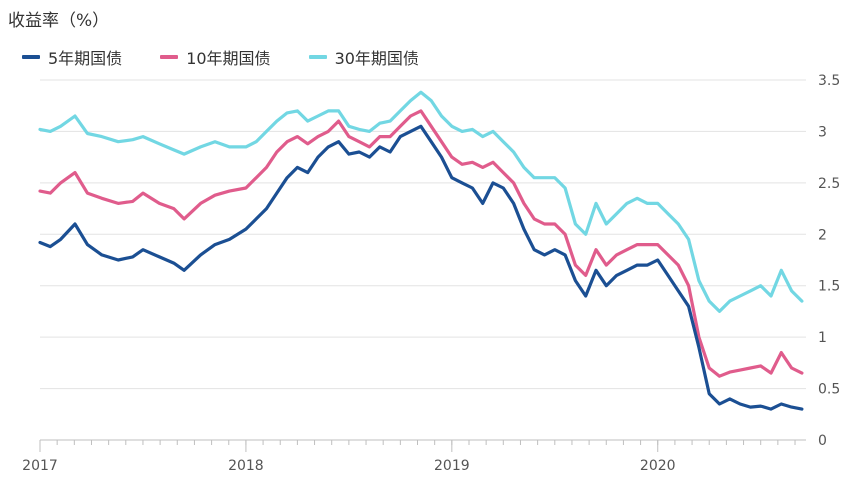 This screenshot has width=859, height=500. I want to click on chart-legend: 5年期国债 10年期国债 30年期国债, so click(220, 57).